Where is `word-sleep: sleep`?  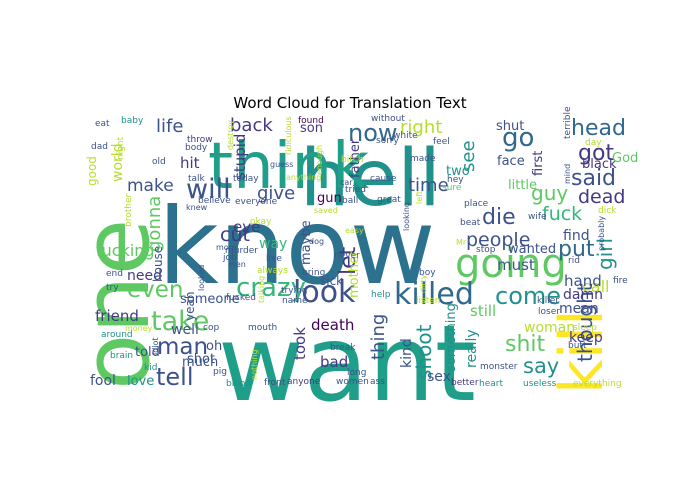
word-sleep: sleep is located at coordinates (585, 328).